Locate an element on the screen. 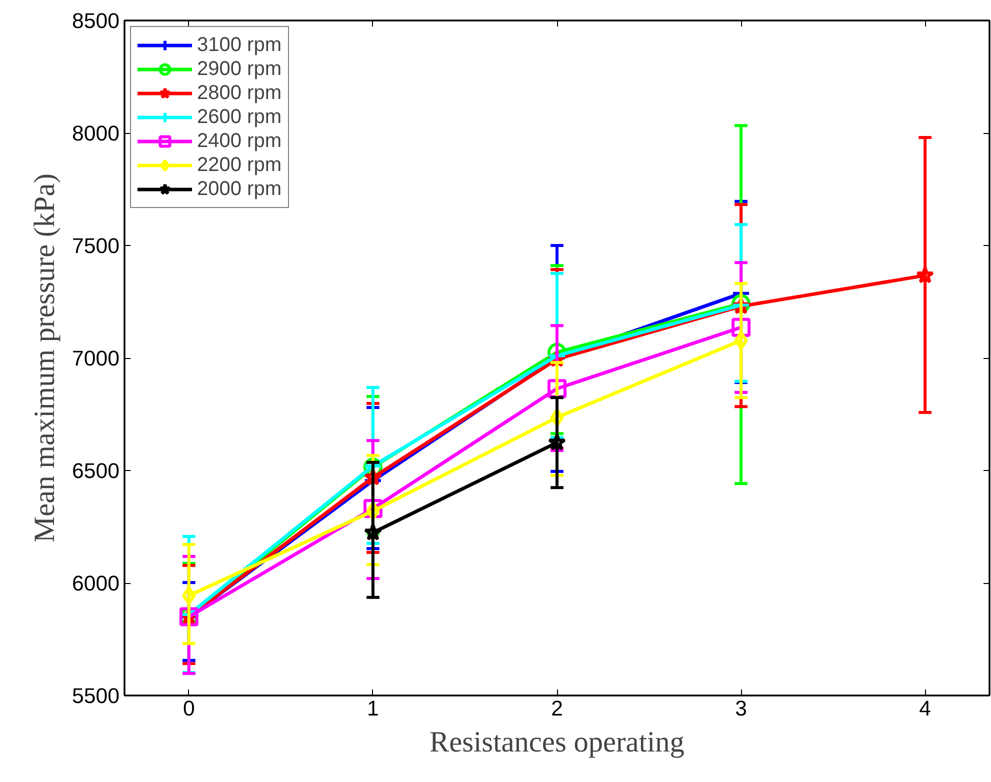 The width and height of the screenshot is (991, 782). x-tick-label: 4 is located at coordinates (925, 708).